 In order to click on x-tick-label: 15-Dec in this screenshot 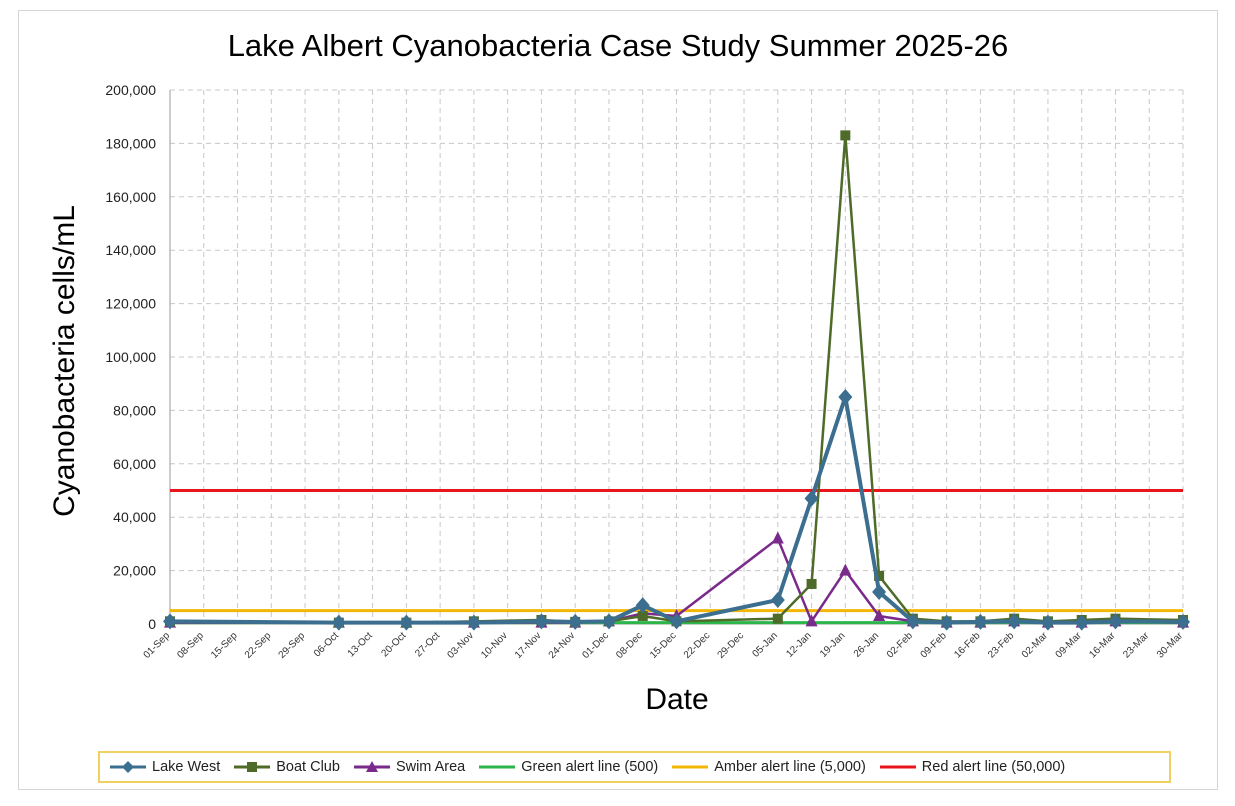, I will do `click(663, 645)`.